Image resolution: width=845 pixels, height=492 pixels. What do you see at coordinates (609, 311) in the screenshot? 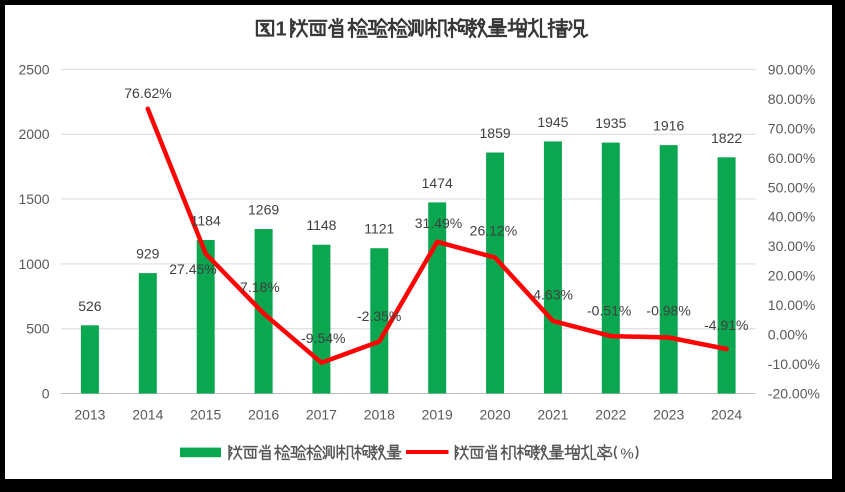
I see `svg-text: -0.51%` at bounding box center [609, 311].